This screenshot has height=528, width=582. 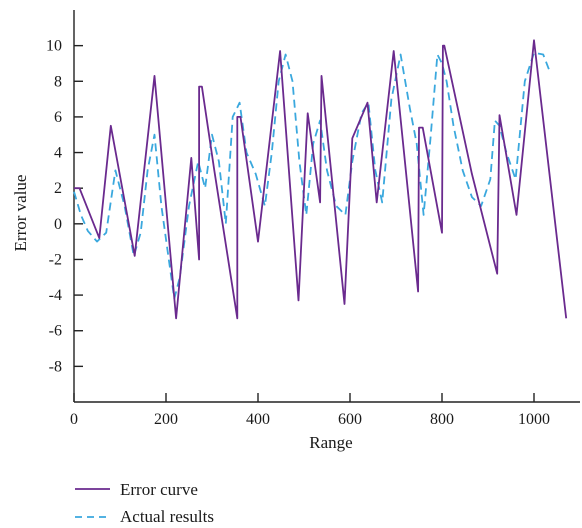 What do you see at coordinates (144, 503) in the screenshot?
I see `legend: Error curve Actual results` at bounding box center [144, 503].